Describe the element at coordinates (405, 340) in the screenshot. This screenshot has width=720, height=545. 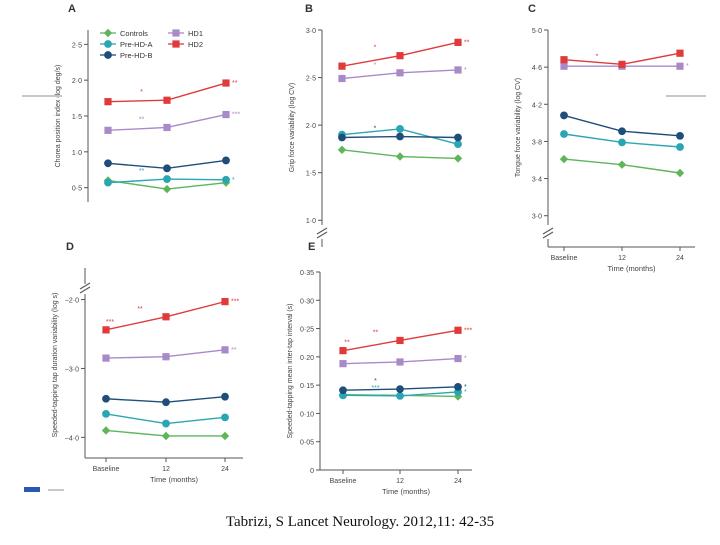
I see `series-hd2: **** ***` at that location.